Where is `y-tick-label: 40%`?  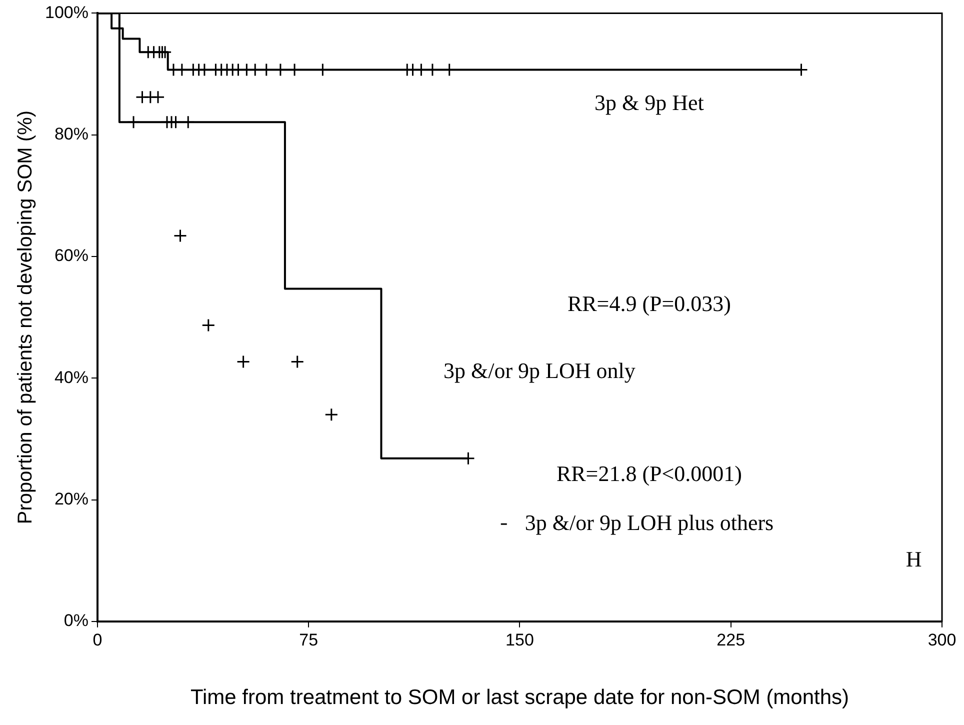
y-tick-label: 40% is located at coordinates (71, 377).